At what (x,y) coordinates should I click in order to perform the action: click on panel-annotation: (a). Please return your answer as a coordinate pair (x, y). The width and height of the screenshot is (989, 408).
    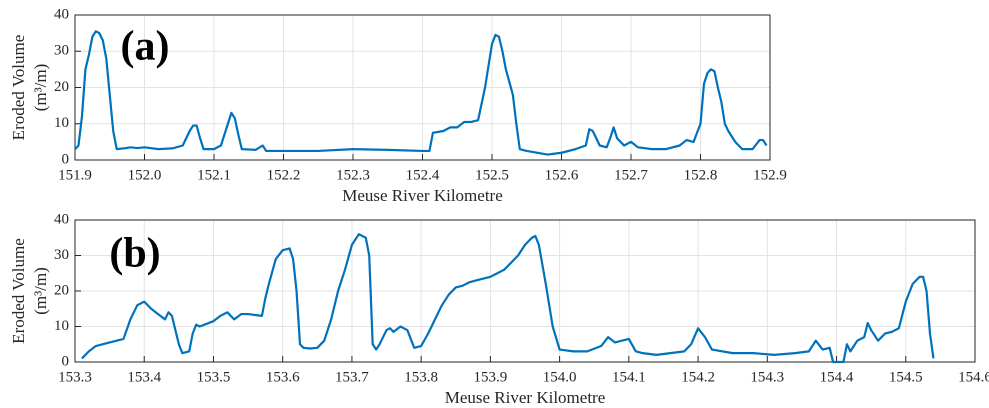
    Looking at the image, I should click on (145, 47).